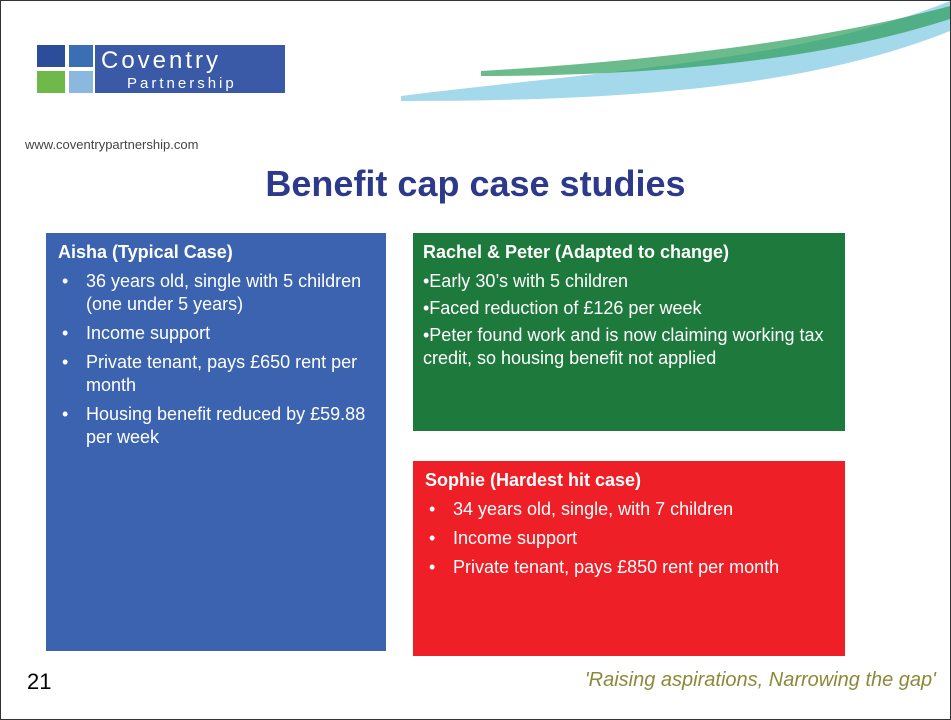 This screenshot has height=720, width=951. What do you see at coordinates (182, 83) in the screenshot?
I see `logo-sub: Partnership` at bounding box center [182, 83].